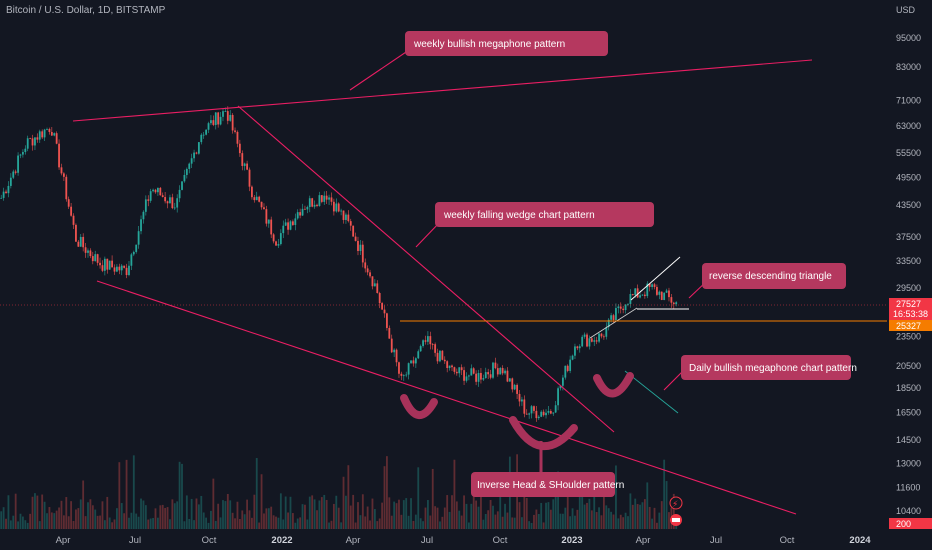  Describe the element at coordinates (774, 276) in the screenshot. I see `callout-triangle: reverse descending triangle` at that location.